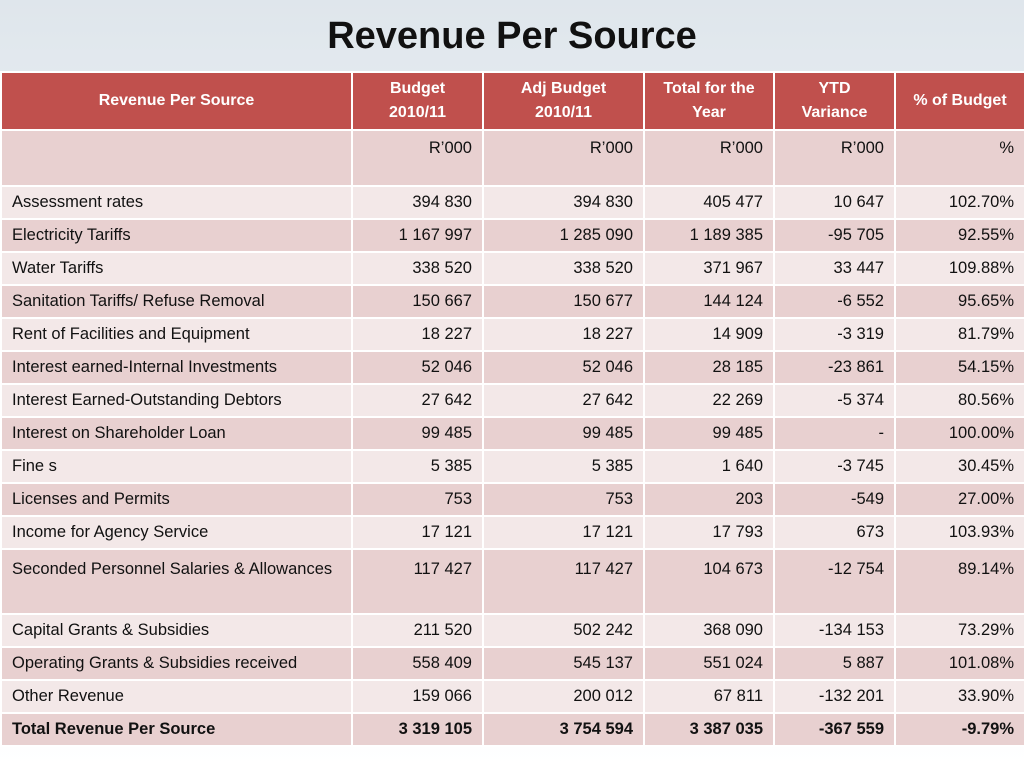 The image size is (1024, 768). Describe the element at coordinates (834, 235) in the screenshot. I see `row-value: -95 705` at that location.